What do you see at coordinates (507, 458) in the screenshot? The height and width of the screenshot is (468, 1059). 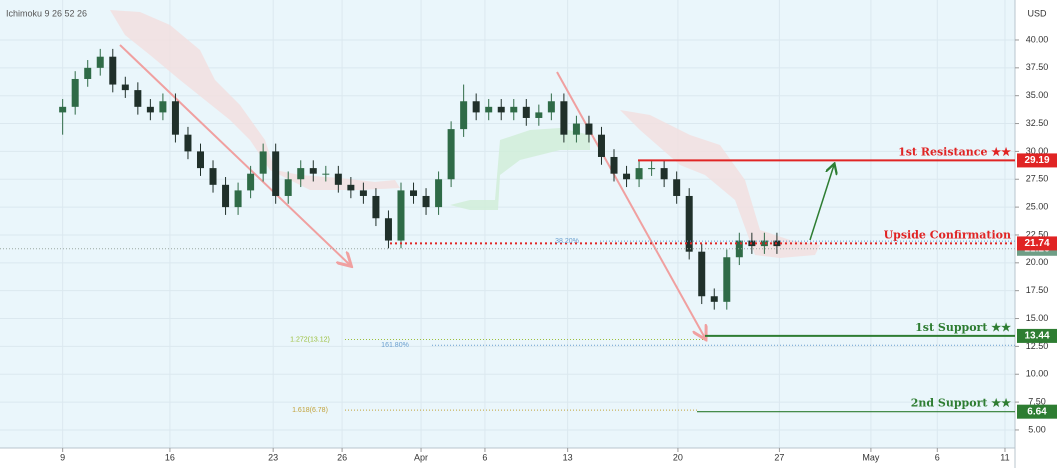 I see `time-axis-bg` at bounding box center [507, 458].